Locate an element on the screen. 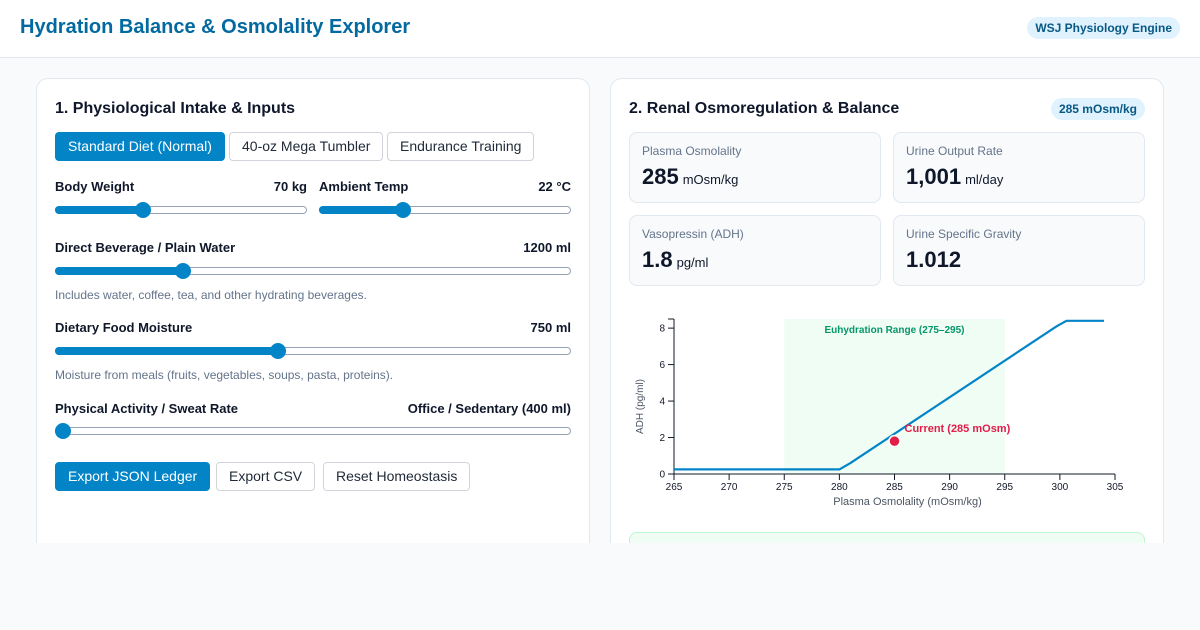 Image resolution: width=1200 pixels, height=630 pixels. metric-value: 285 mOsm/kg is located at coordinates (690, 177).